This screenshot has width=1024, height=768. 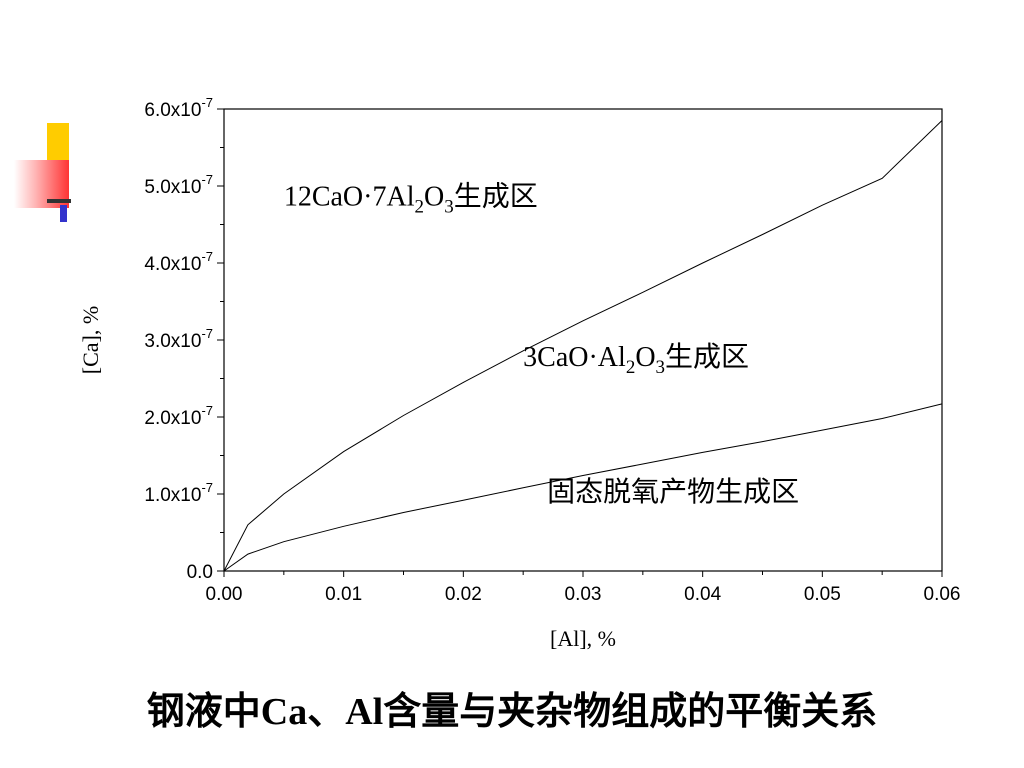 I want to click on x-tick-label: 0.04, so click(x=702, y=594).